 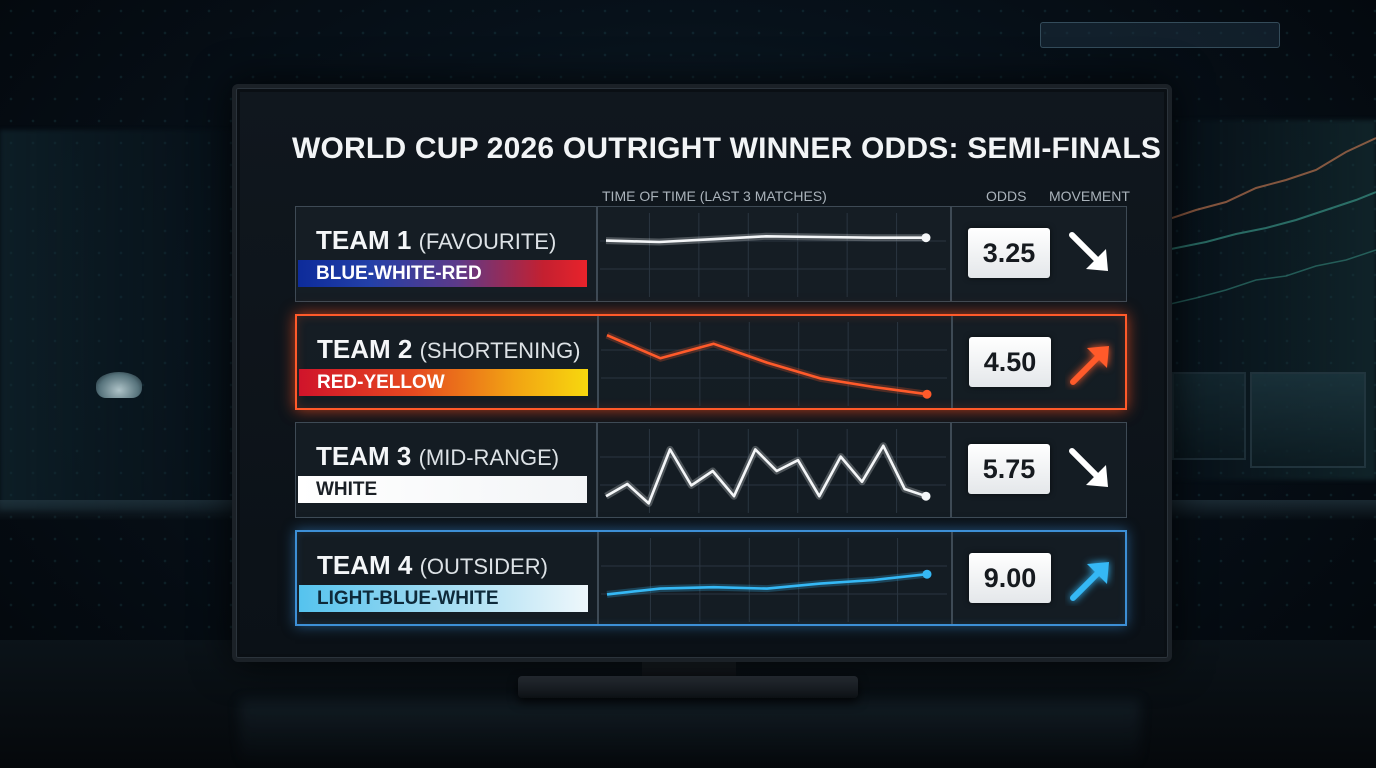 I want to click on odds-value: 4.50, so click(x=1010, y=362).